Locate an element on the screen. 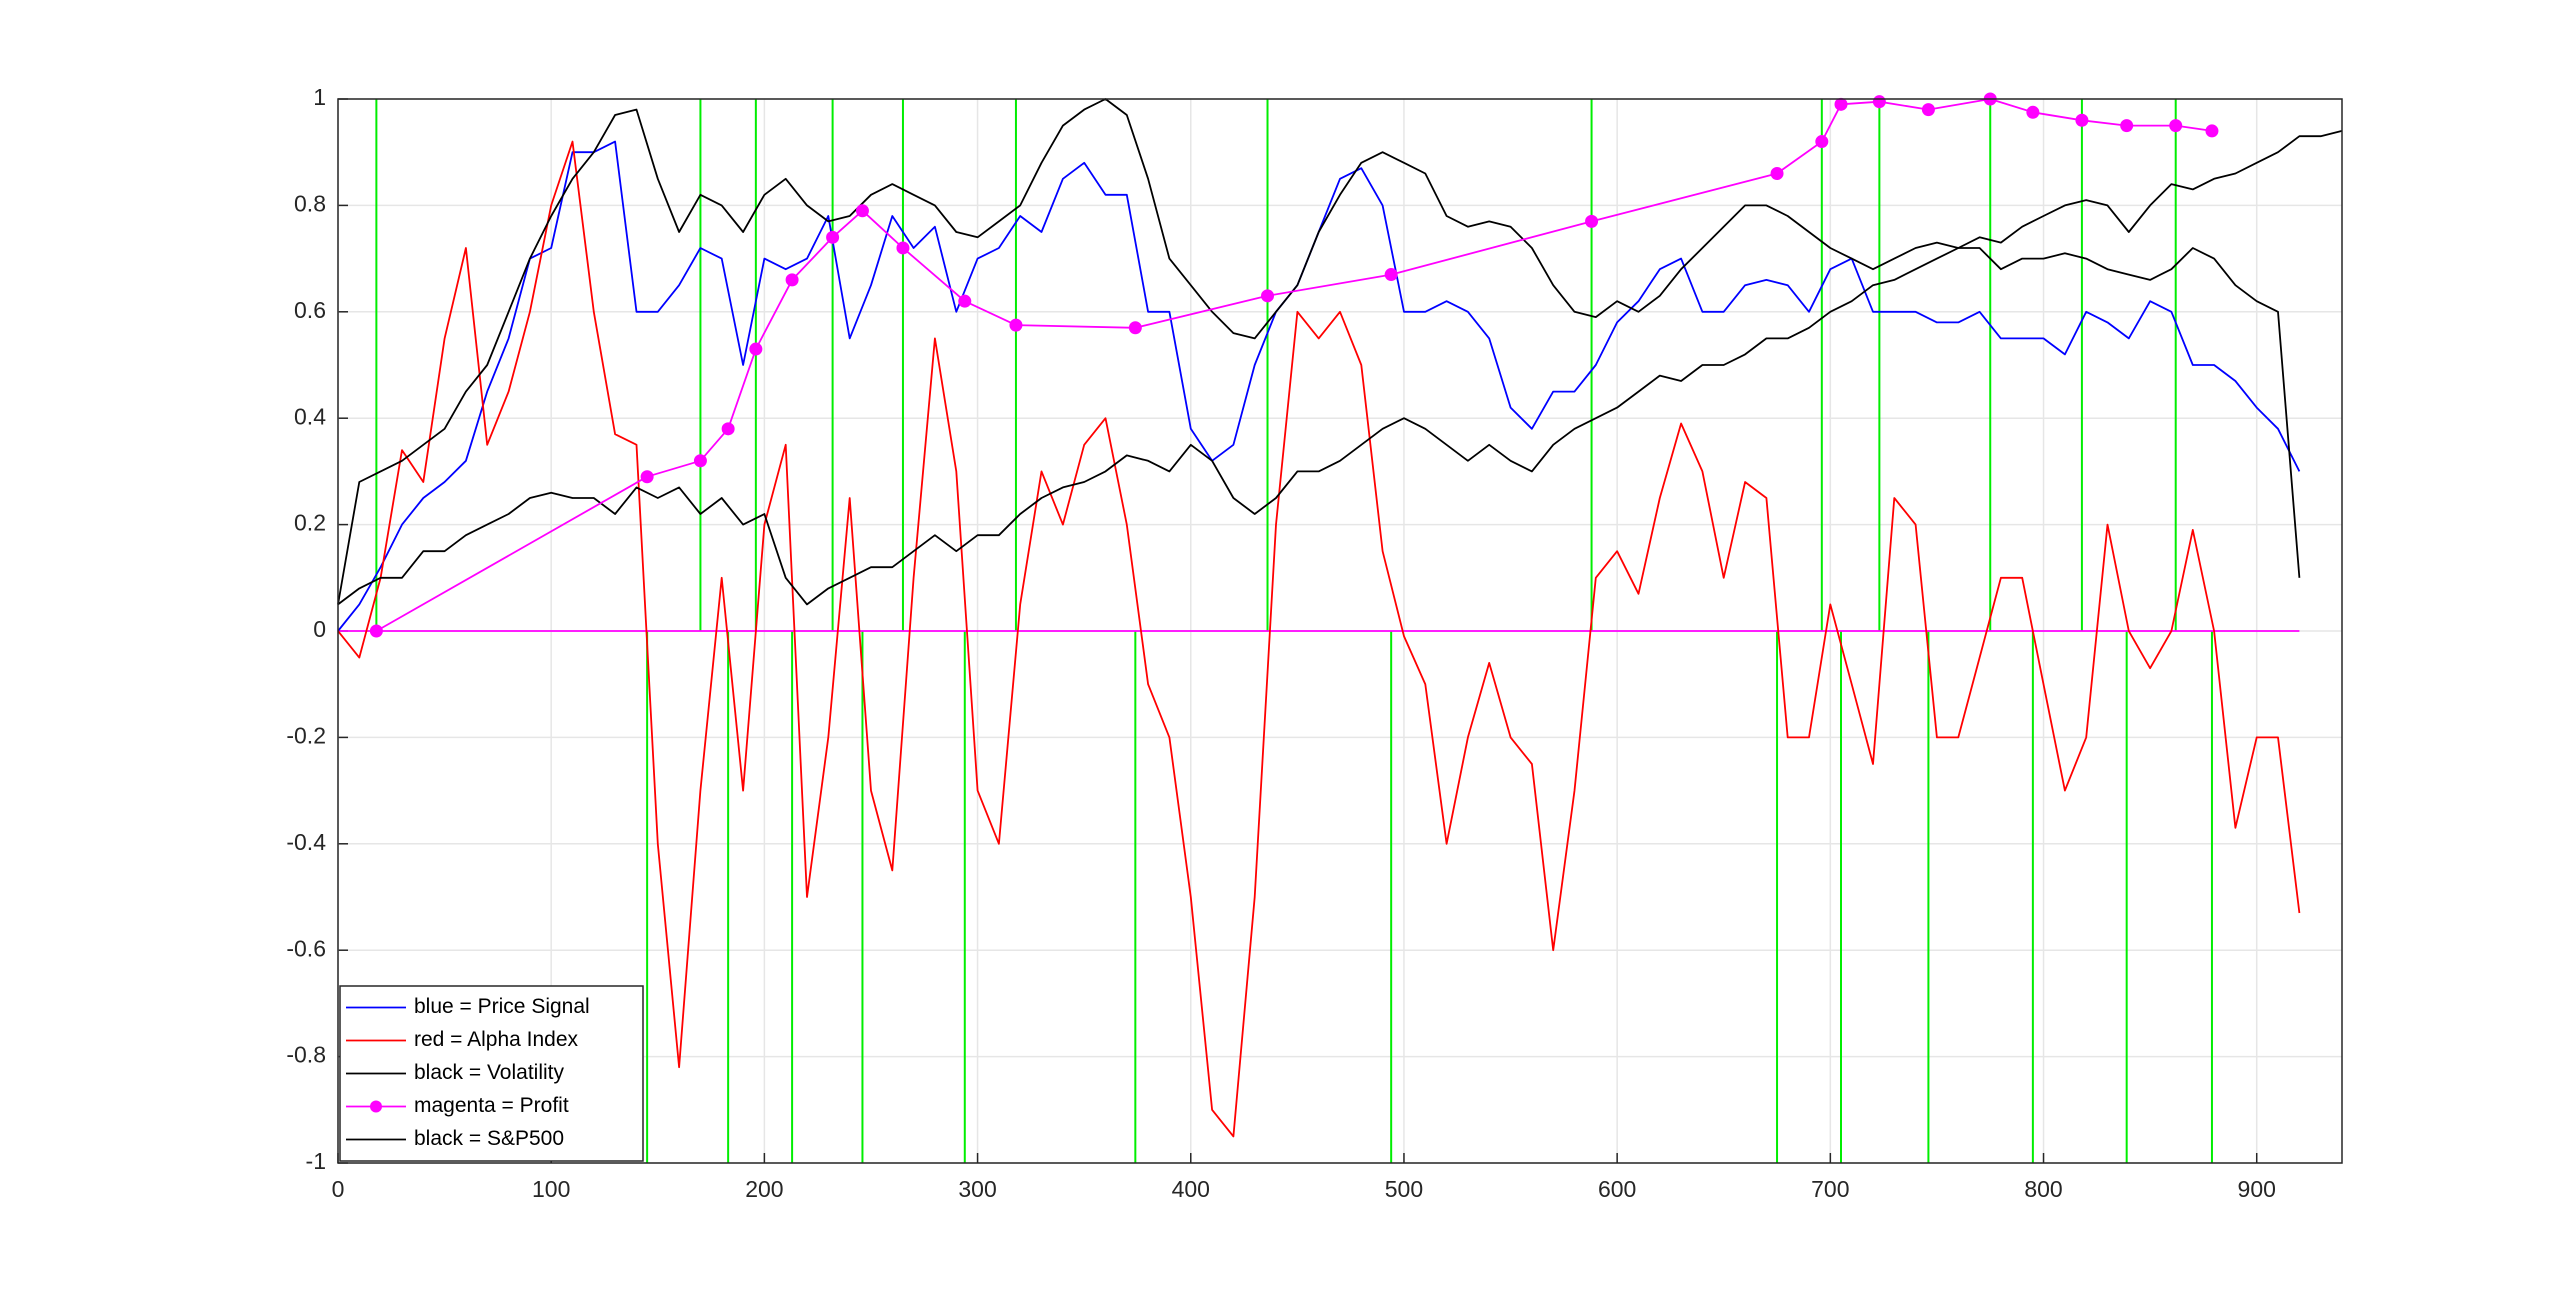  y-tick-label: 0.4 is located at coordinates (310, 416).